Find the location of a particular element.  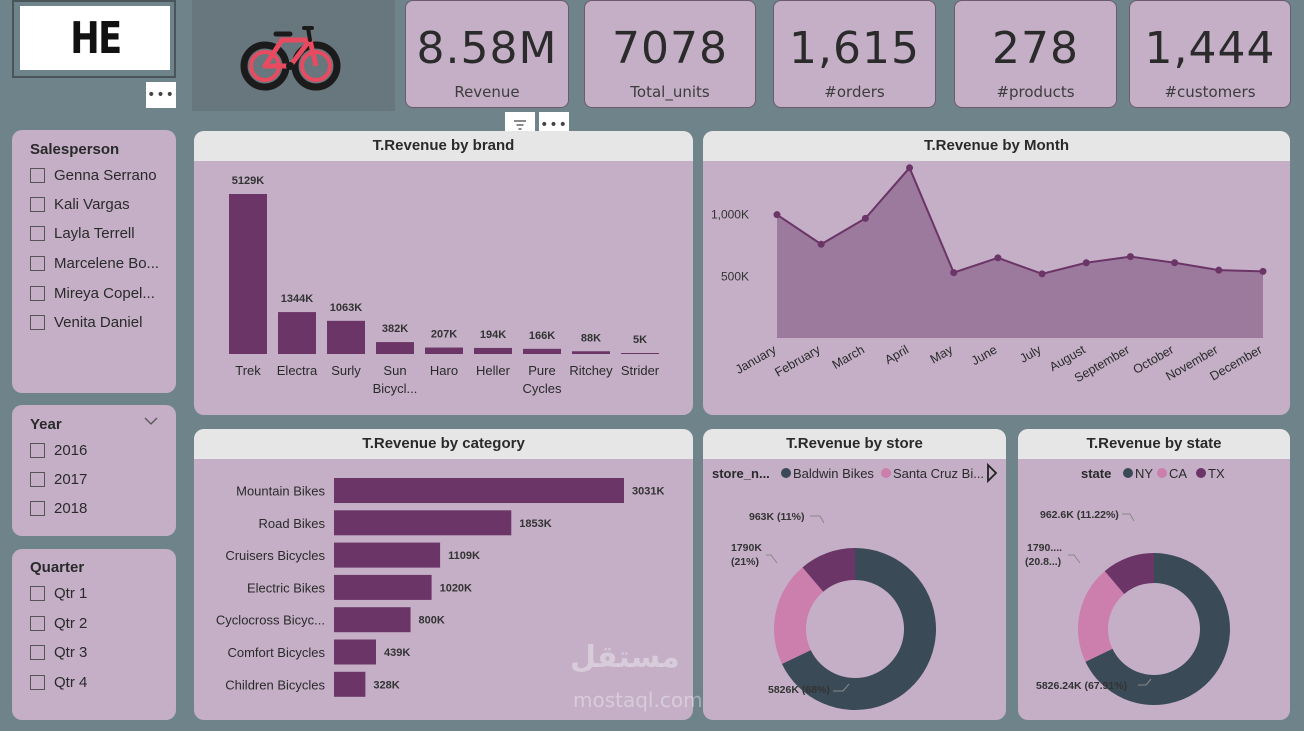

data-label: 5129K is located at coordinates (248, 181).